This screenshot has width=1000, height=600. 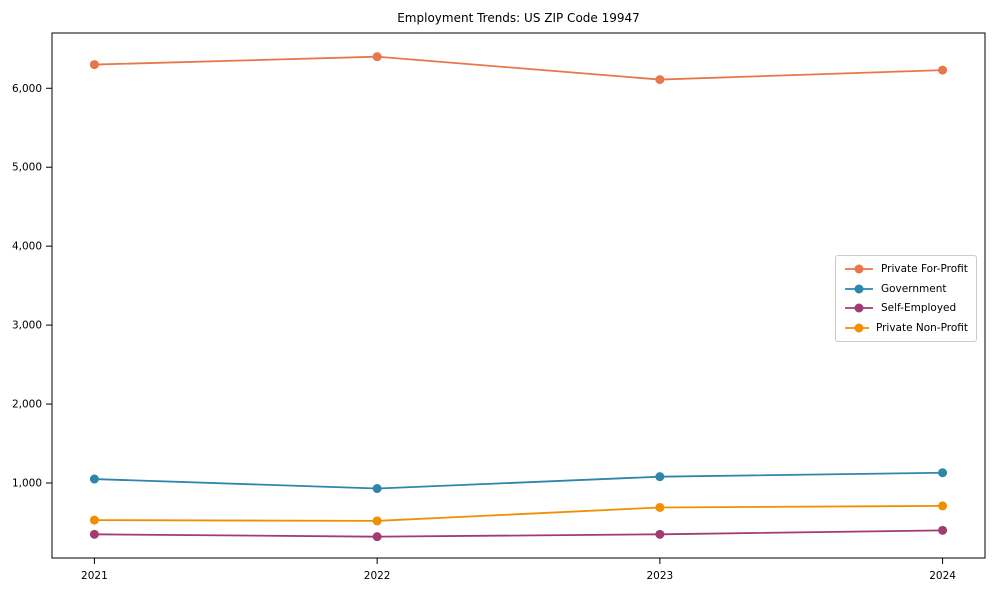 What do you see at coordinates (518, 18) in the screenshot?
I see `chart-title: Employment Trends: US ZIP Code 19947` at bounding box center [518, 18].